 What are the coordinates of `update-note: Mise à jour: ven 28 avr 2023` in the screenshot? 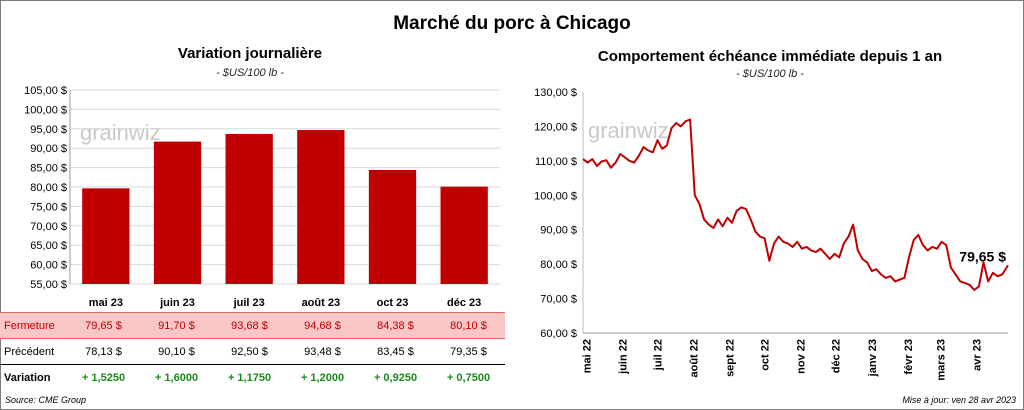 It's located at (959, 400).